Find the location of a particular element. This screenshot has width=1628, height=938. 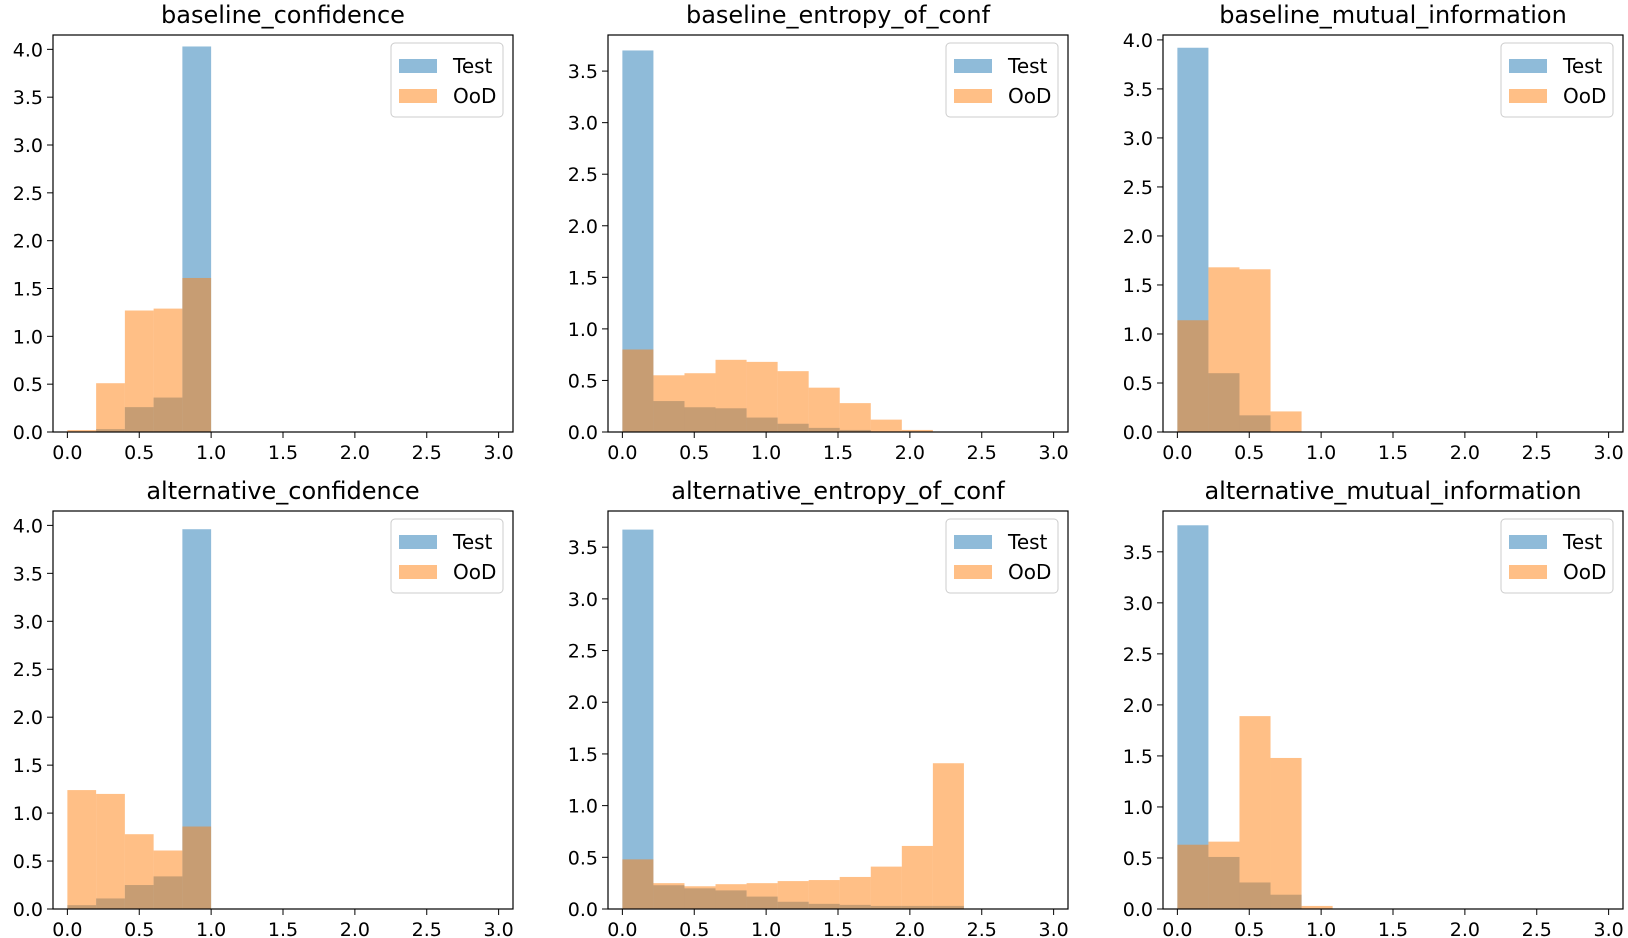

x-tick-label: 0.5 is located at coordinates (694, 453).